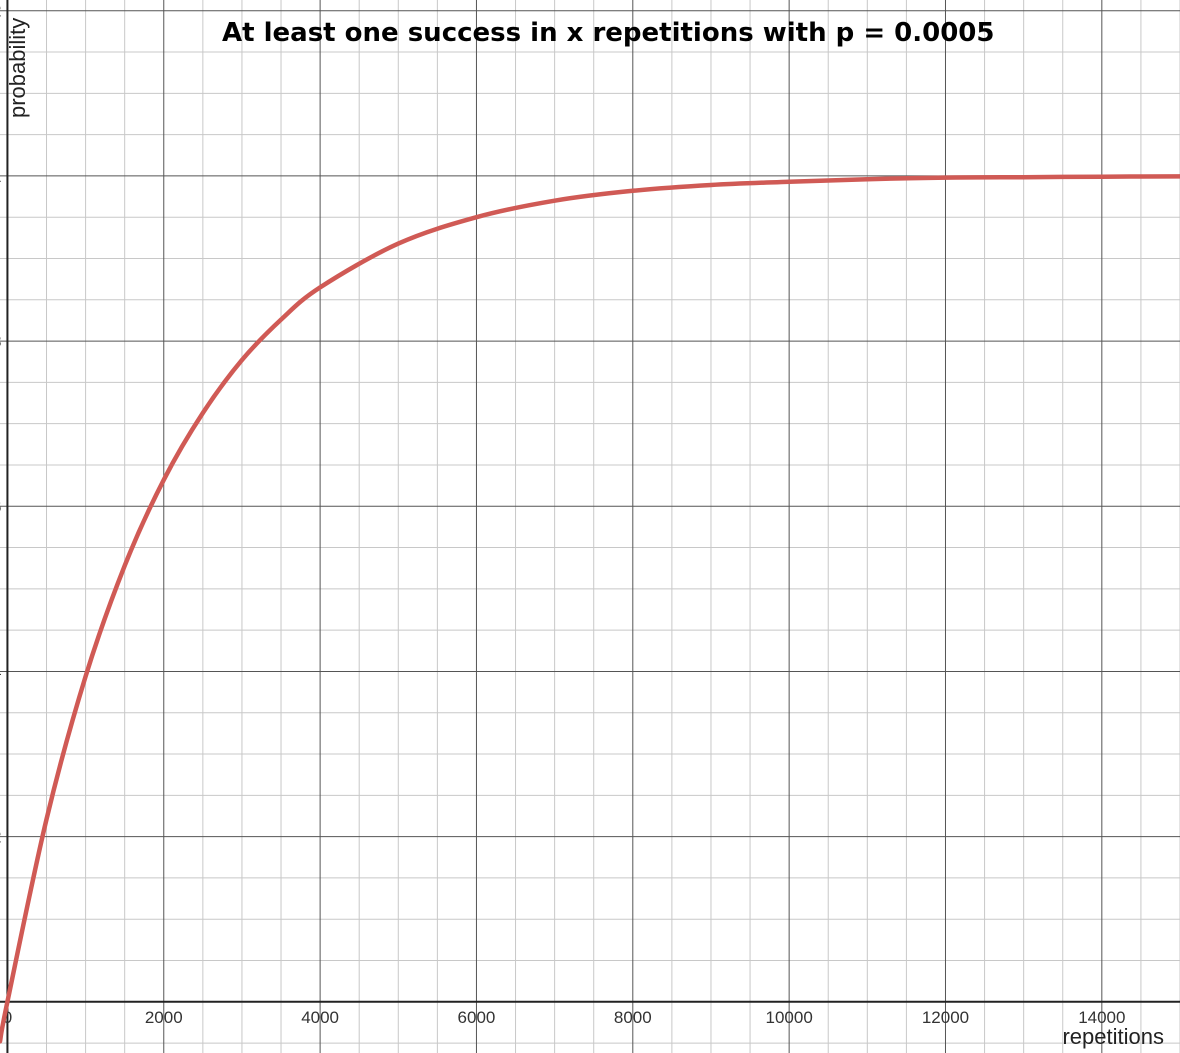 This screenshot has width=1180, height=1053. I want to click on y-tick-label: 0.4, so click(0, 671).